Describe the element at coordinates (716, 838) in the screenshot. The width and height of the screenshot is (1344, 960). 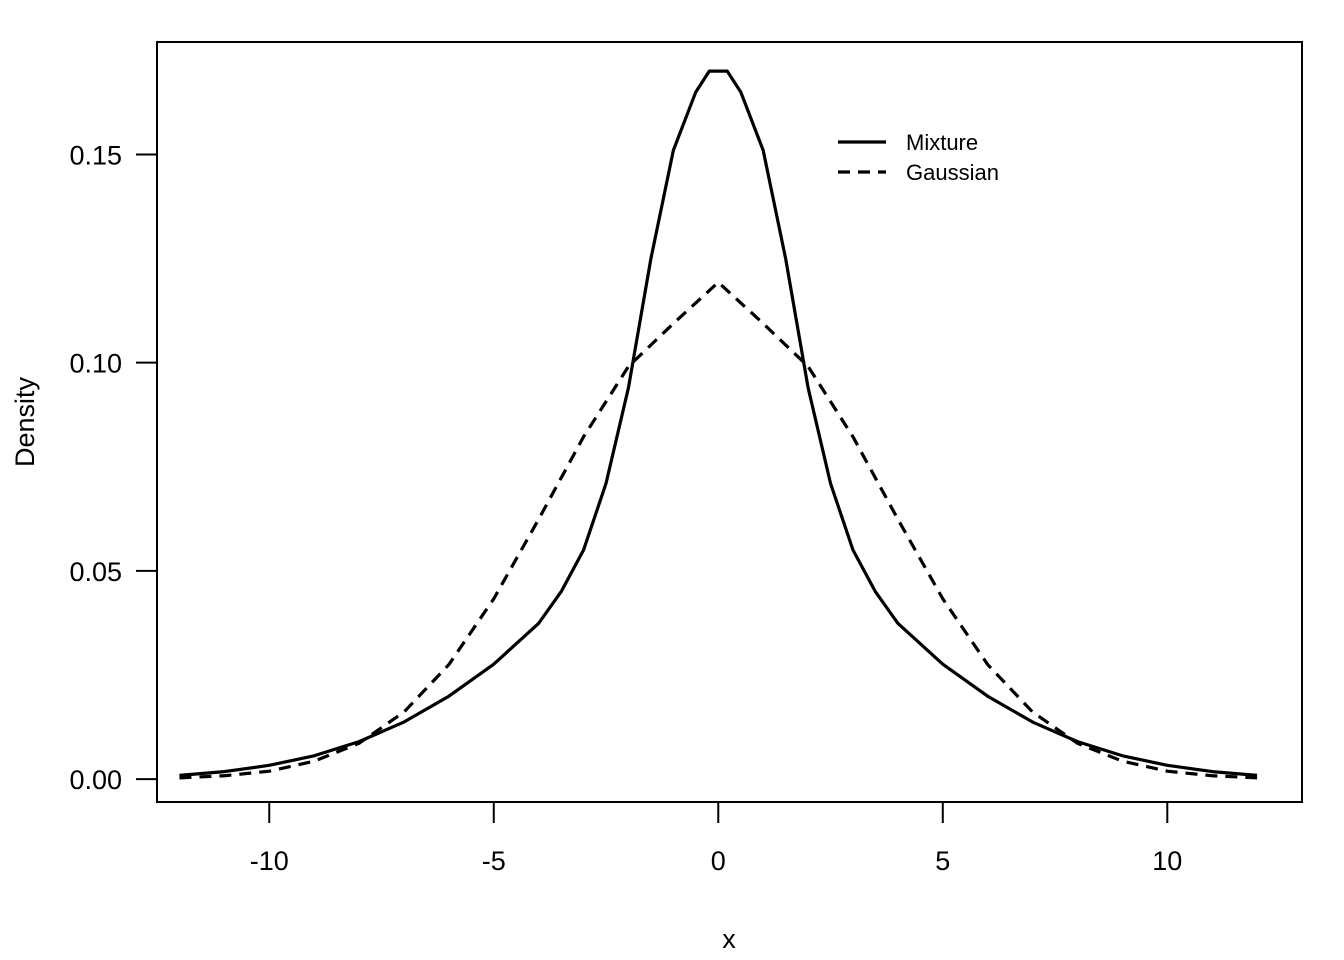
I see `x-axis: -10 -5 0 5 10` at that location.